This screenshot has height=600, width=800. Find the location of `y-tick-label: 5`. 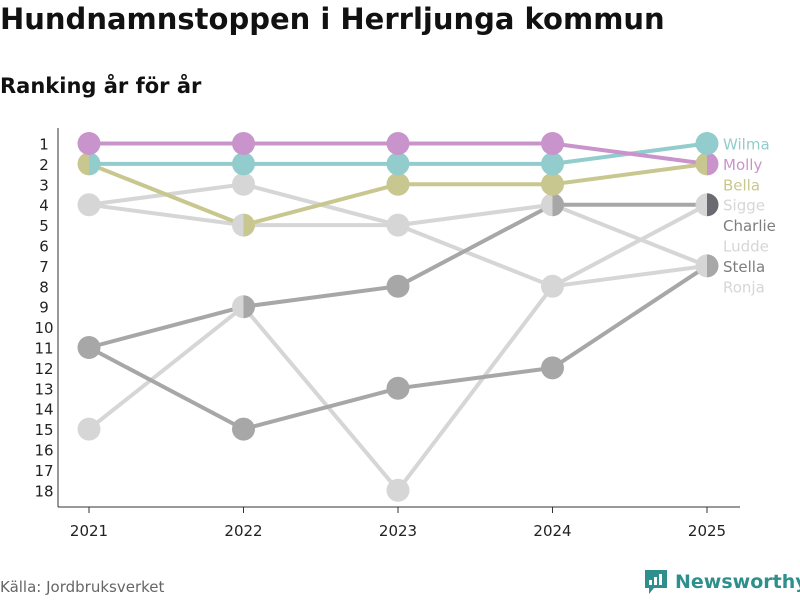

y-tick-label: 5 is located at coordinates (44, 226).